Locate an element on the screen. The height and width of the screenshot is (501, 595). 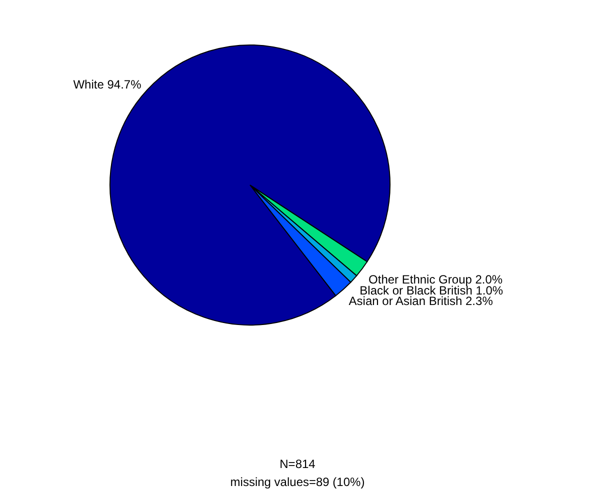
text: N=814 is located at coordinates (297, 464).